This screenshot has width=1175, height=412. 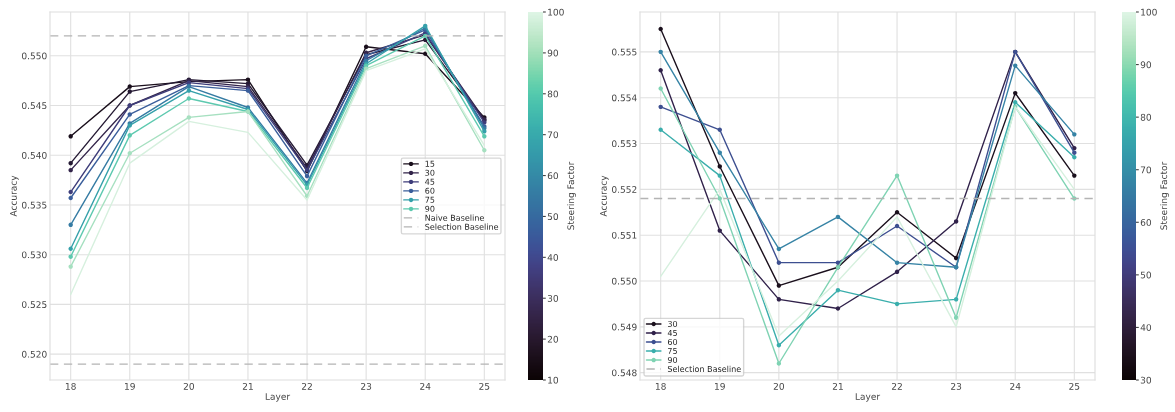 What do you see at coordinates (430, 163) in the screenshot?
I see `legend-label: 15` at bounding box center [430, 163].